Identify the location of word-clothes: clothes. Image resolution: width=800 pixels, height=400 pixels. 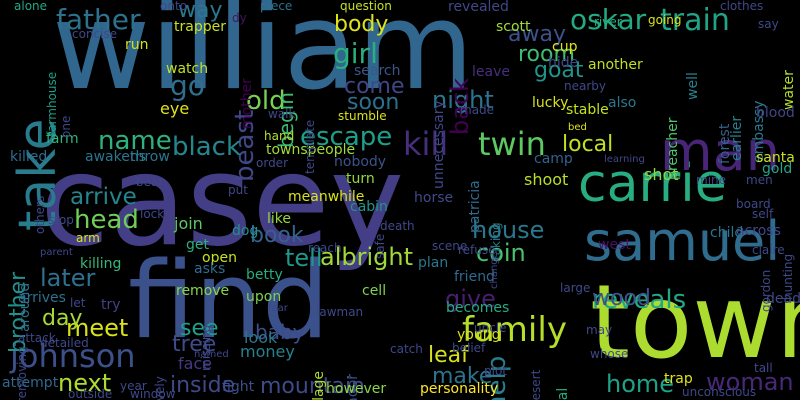
(742, 6).